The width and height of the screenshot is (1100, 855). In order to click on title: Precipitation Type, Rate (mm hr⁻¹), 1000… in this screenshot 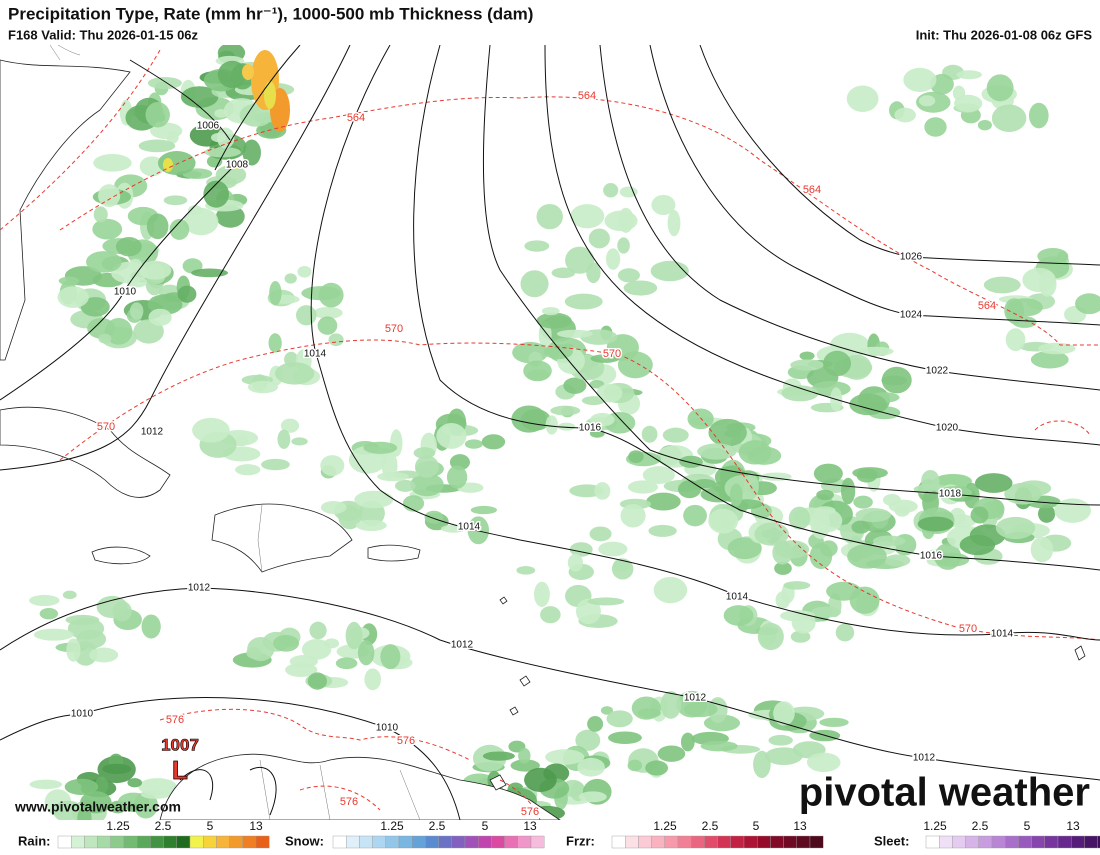, I will do `click(270, 13)`.